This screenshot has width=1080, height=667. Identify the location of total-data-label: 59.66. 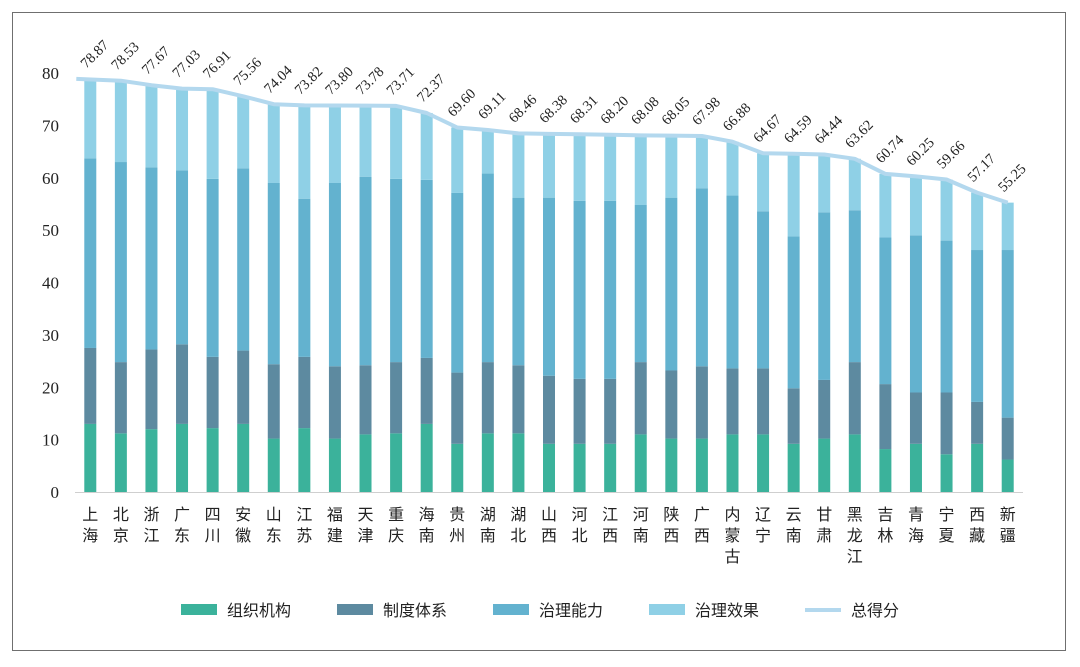
(951, 155).